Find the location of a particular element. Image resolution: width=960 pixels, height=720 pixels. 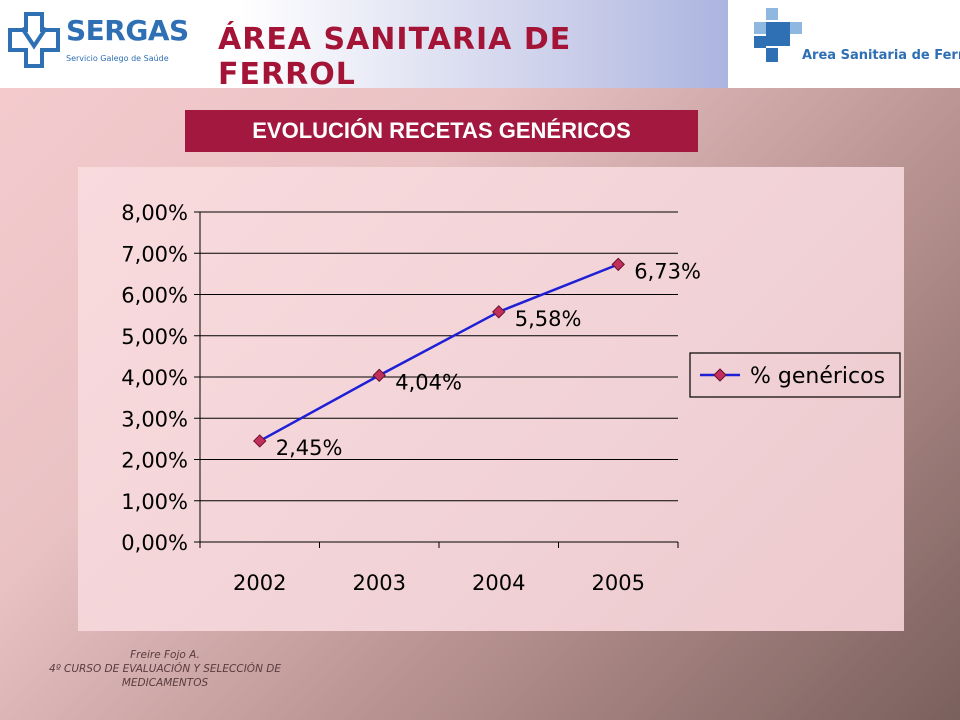

y-tick-label: 1,00% is located at coordinates (154, 502).